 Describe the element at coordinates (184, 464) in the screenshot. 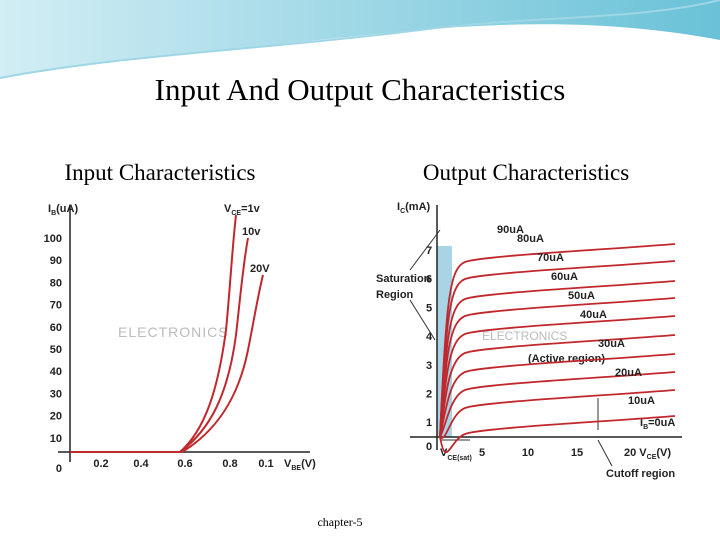

I see `x-tick-label: 0.6` at that location.